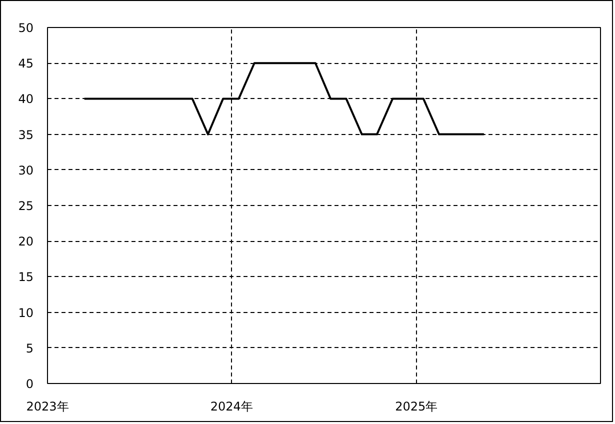 The width and height of the screenshot is (615, 424). I want to click on y-tick-label: 20, so click(26, 241).